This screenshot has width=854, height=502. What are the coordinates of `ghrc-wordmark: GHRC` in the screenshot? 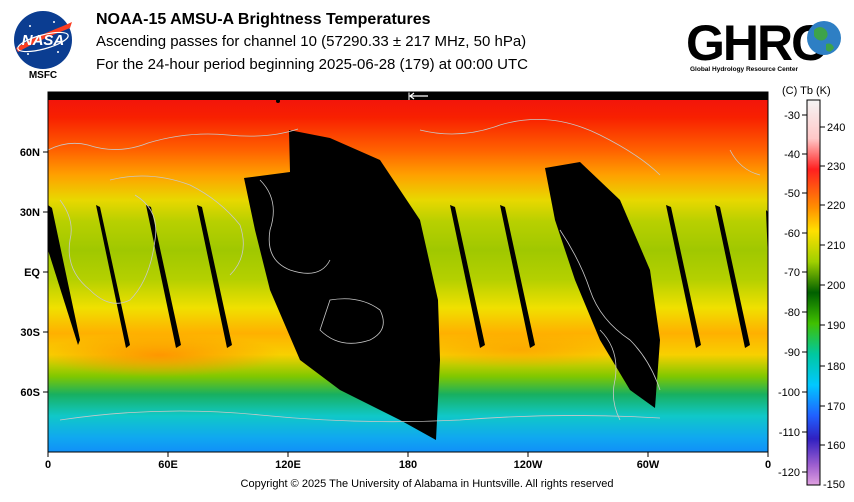 It's located at (756, 42).